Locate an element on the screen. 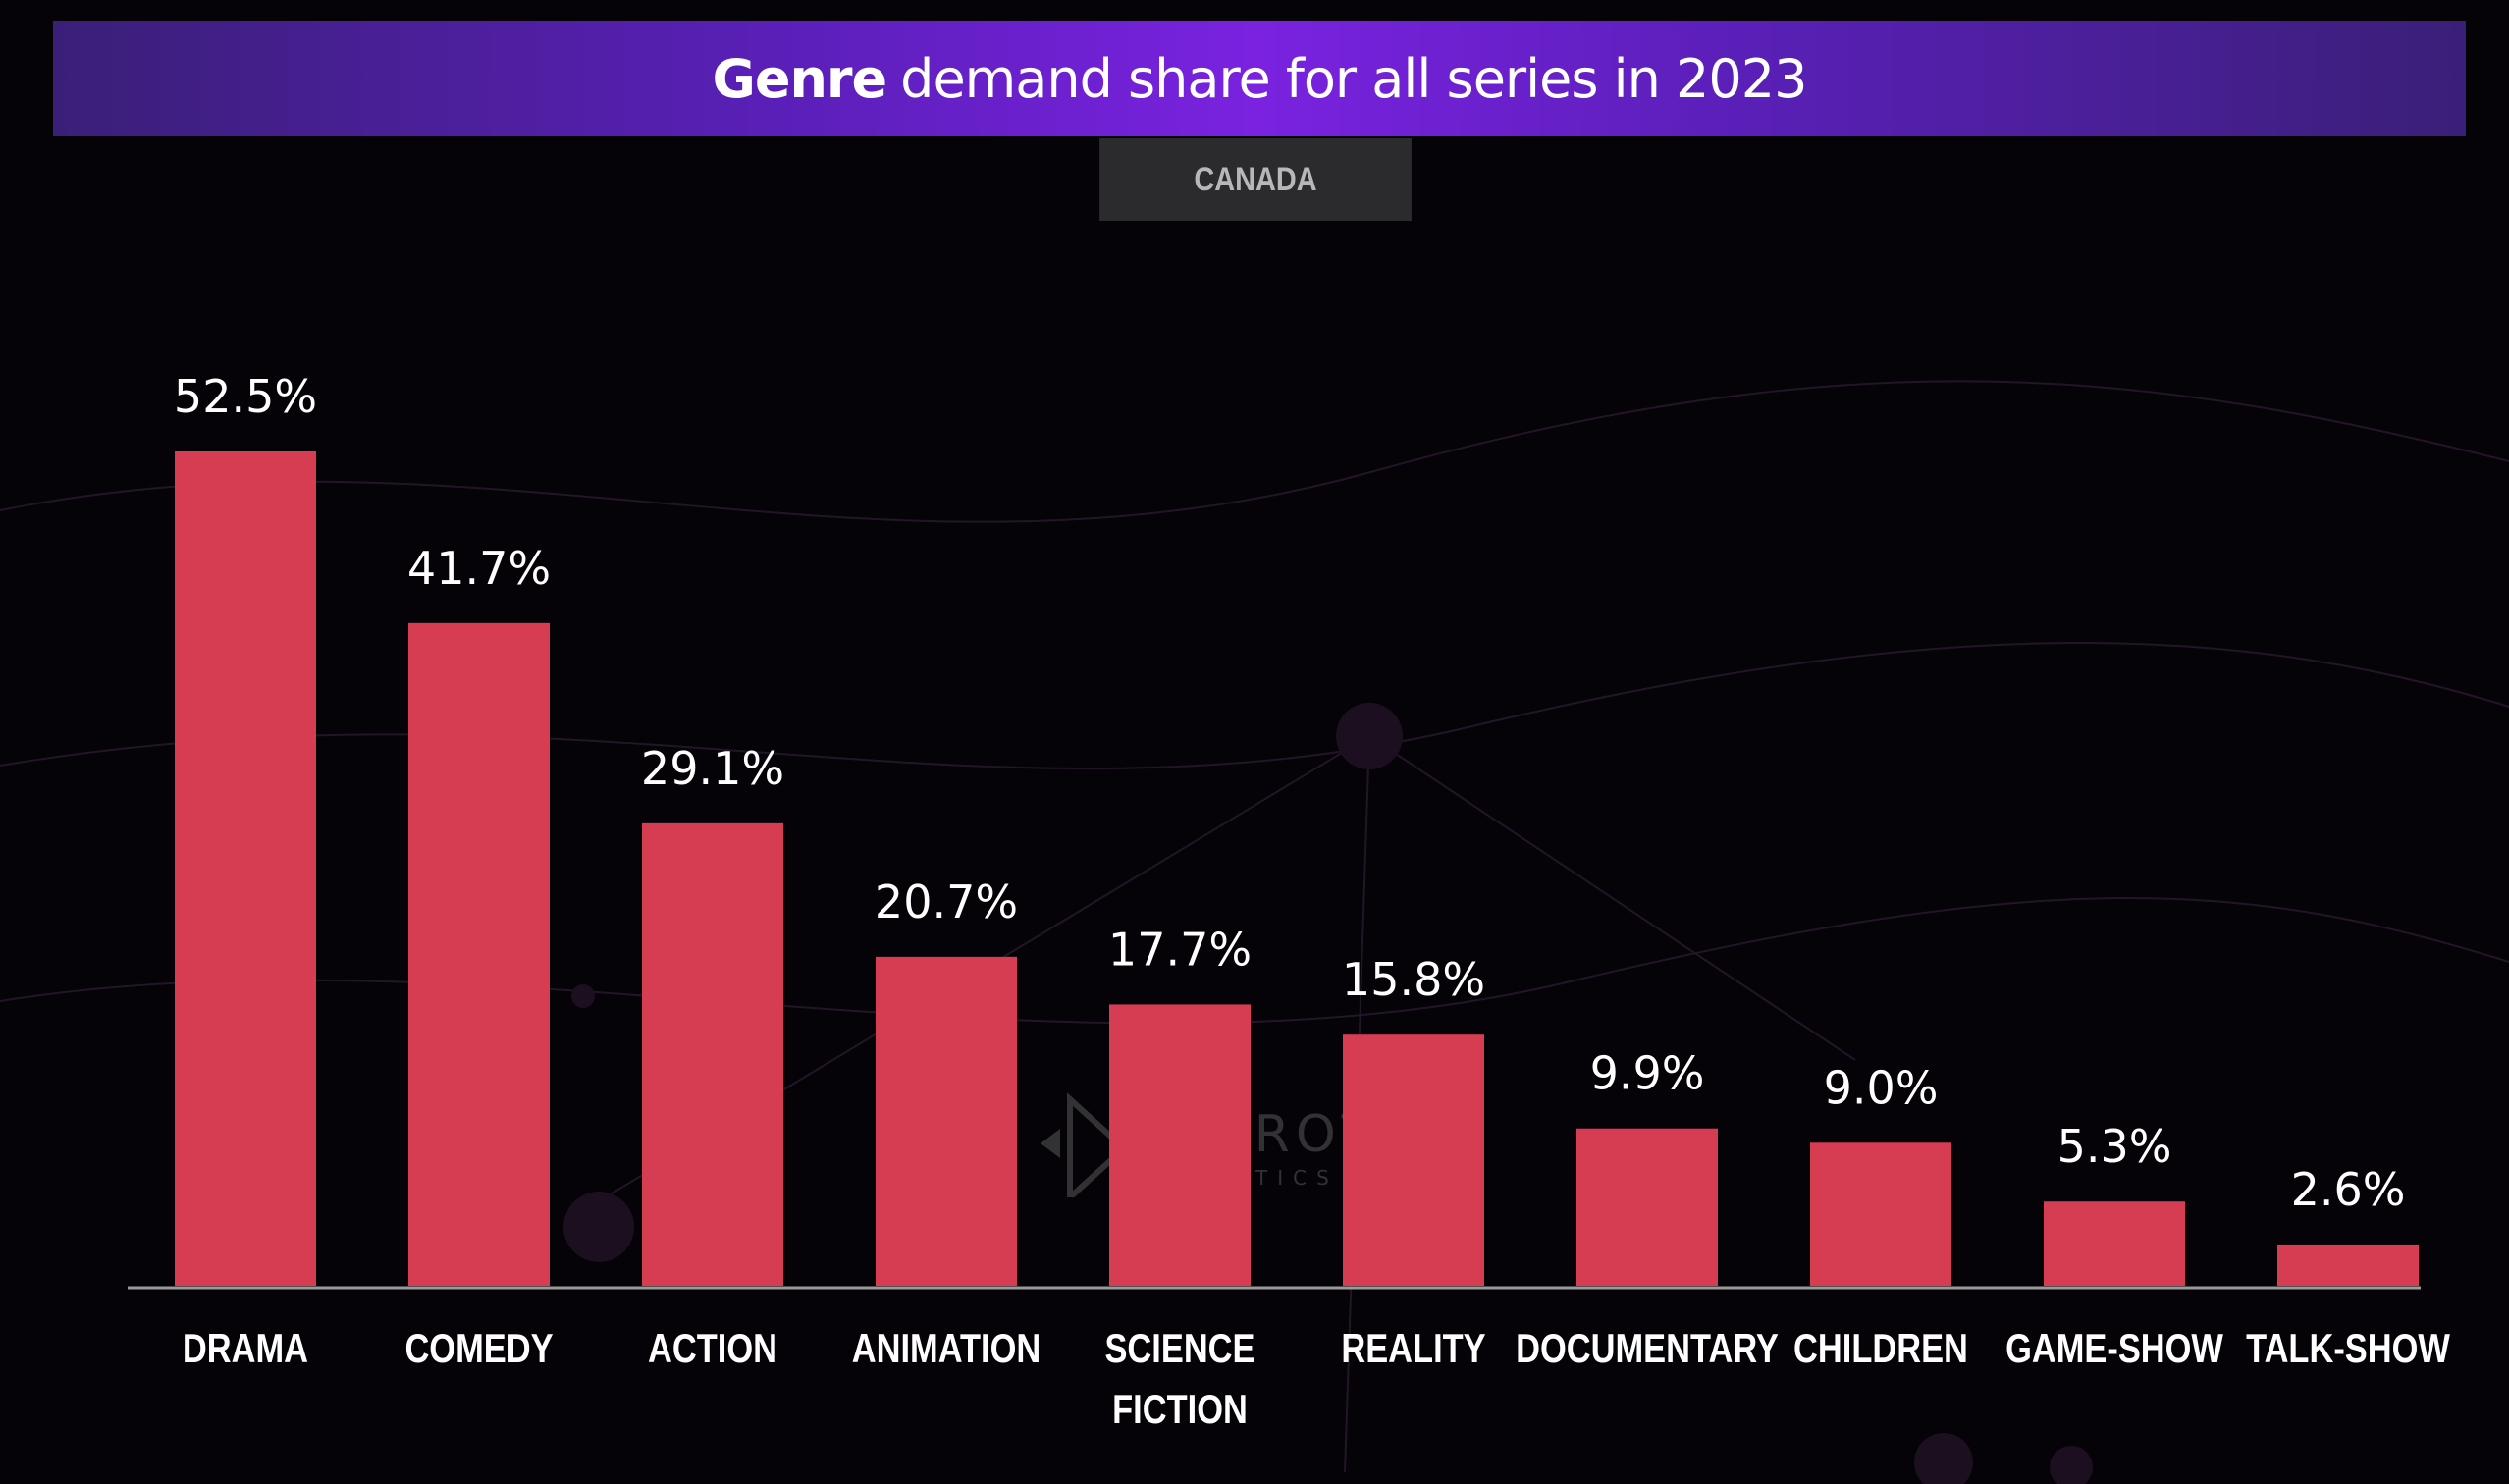  bar-comedy is located at coordinates (479, 954).